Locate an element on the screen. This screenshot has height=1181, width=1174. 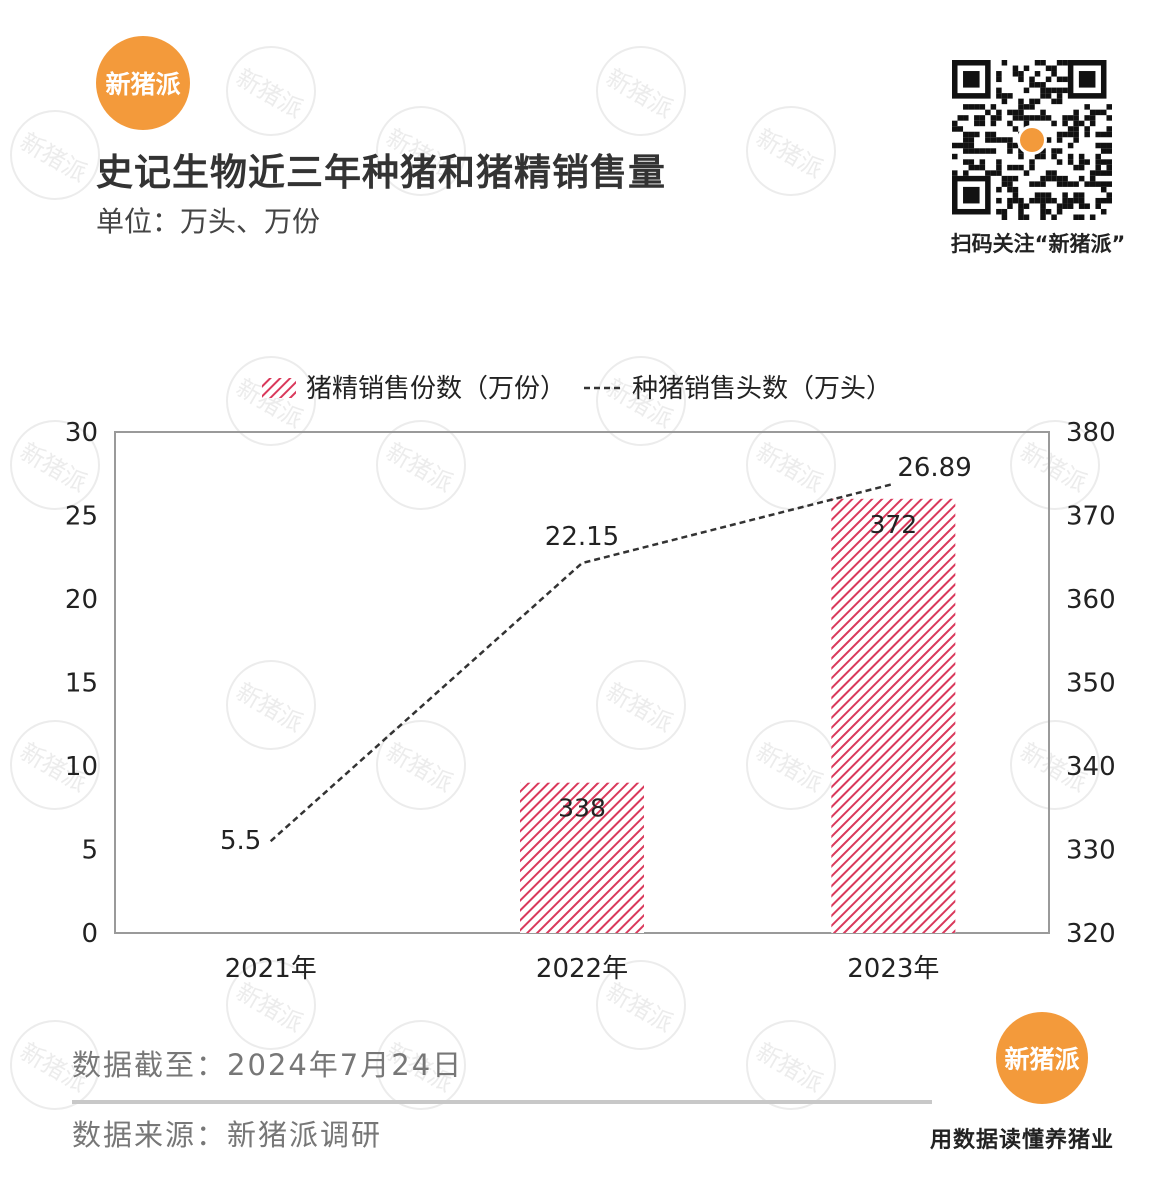
y-left-tick-label: 25 is located at coordinates (81, 517).